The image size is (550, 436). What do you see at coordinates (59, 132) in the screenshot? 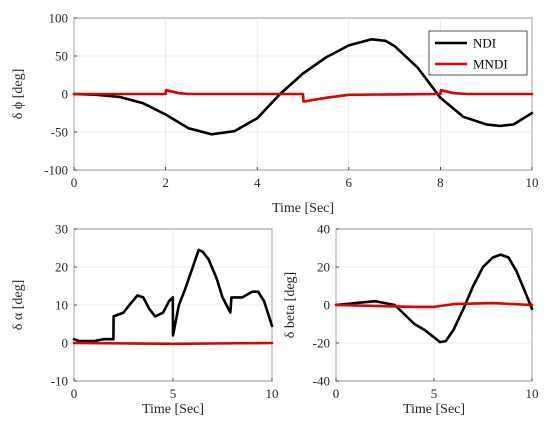
I see `y-tick-label: -50` at bounding box center [59, 132].